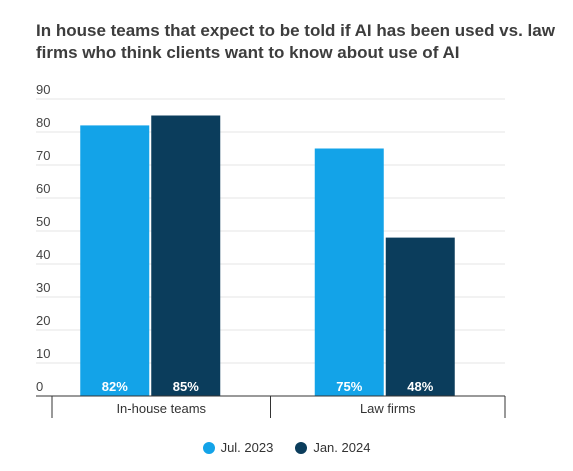 Image resolution: width=573 pixels, height=471 pixels. Describe the element at coordinates (268, 386) in the screenshot. I see `data-labels: 82% 85% 75% 48%` at that location.